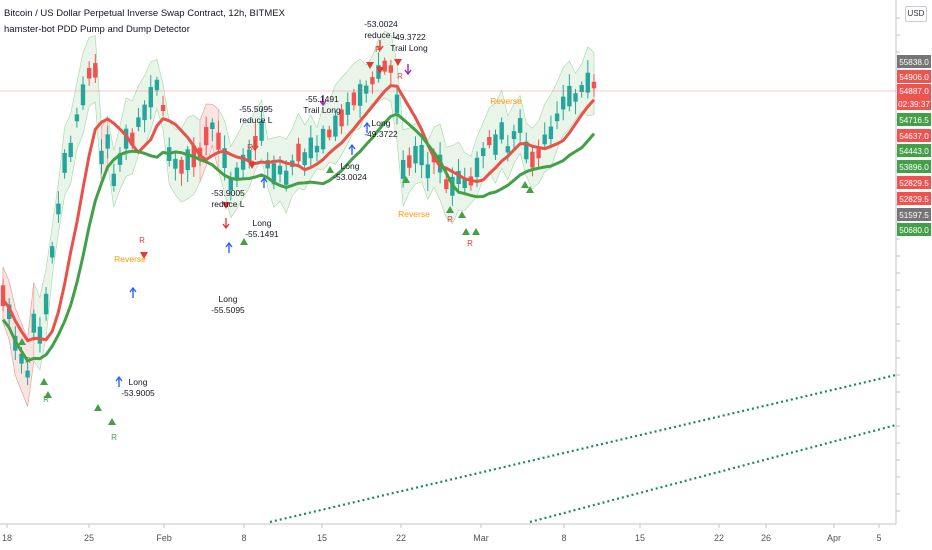  What do you see at coordinates (916, 14) in the screenshot?
I see `currency-button: USD` at bounding box center [916, 14].